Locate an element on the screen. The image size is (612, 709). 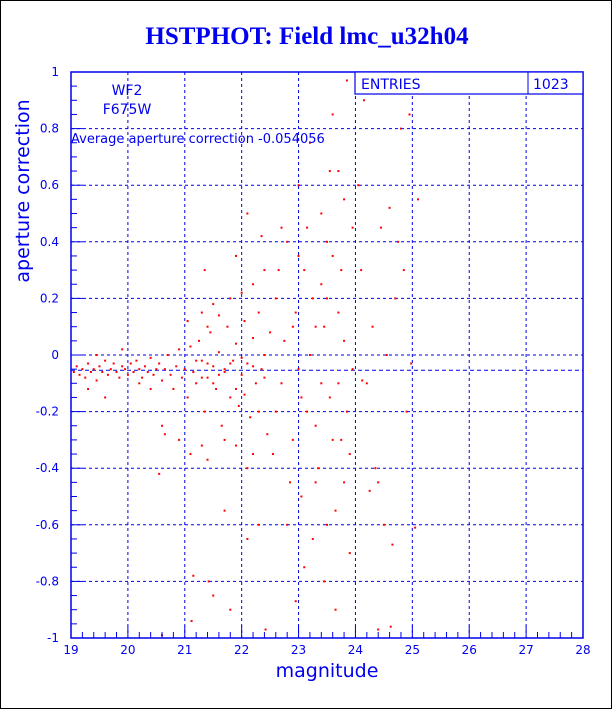
chart-title: HSTPHOT: Field lmc_u32h04 is located at coordinates (307, 36).